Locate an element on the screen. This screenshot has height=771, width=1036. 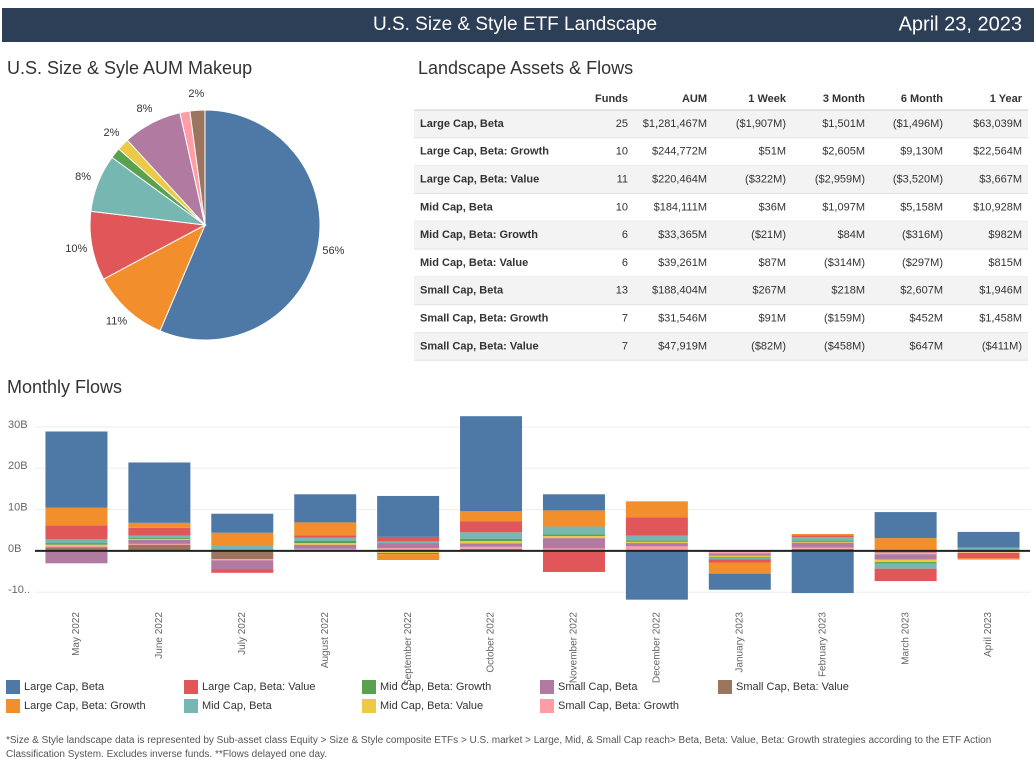
table-cell: $36M is located at coordinates (772, 207).